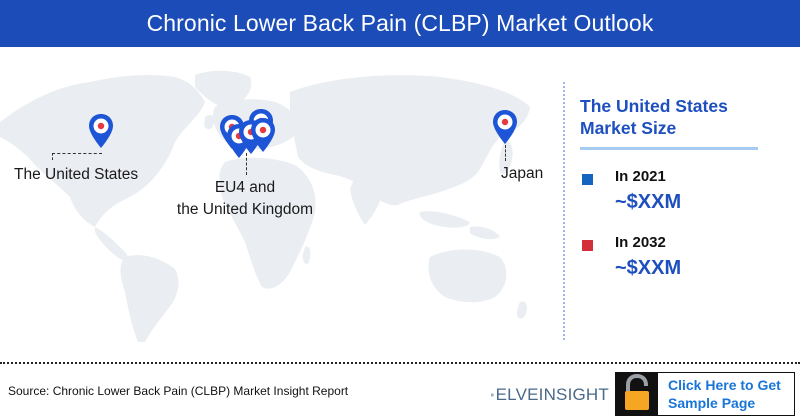 The width and height of the screenshot is (800, 420). Describe the element at coordinates (492, 395) in the screenshot. I see `delveinsight-logo-icon` at that location.